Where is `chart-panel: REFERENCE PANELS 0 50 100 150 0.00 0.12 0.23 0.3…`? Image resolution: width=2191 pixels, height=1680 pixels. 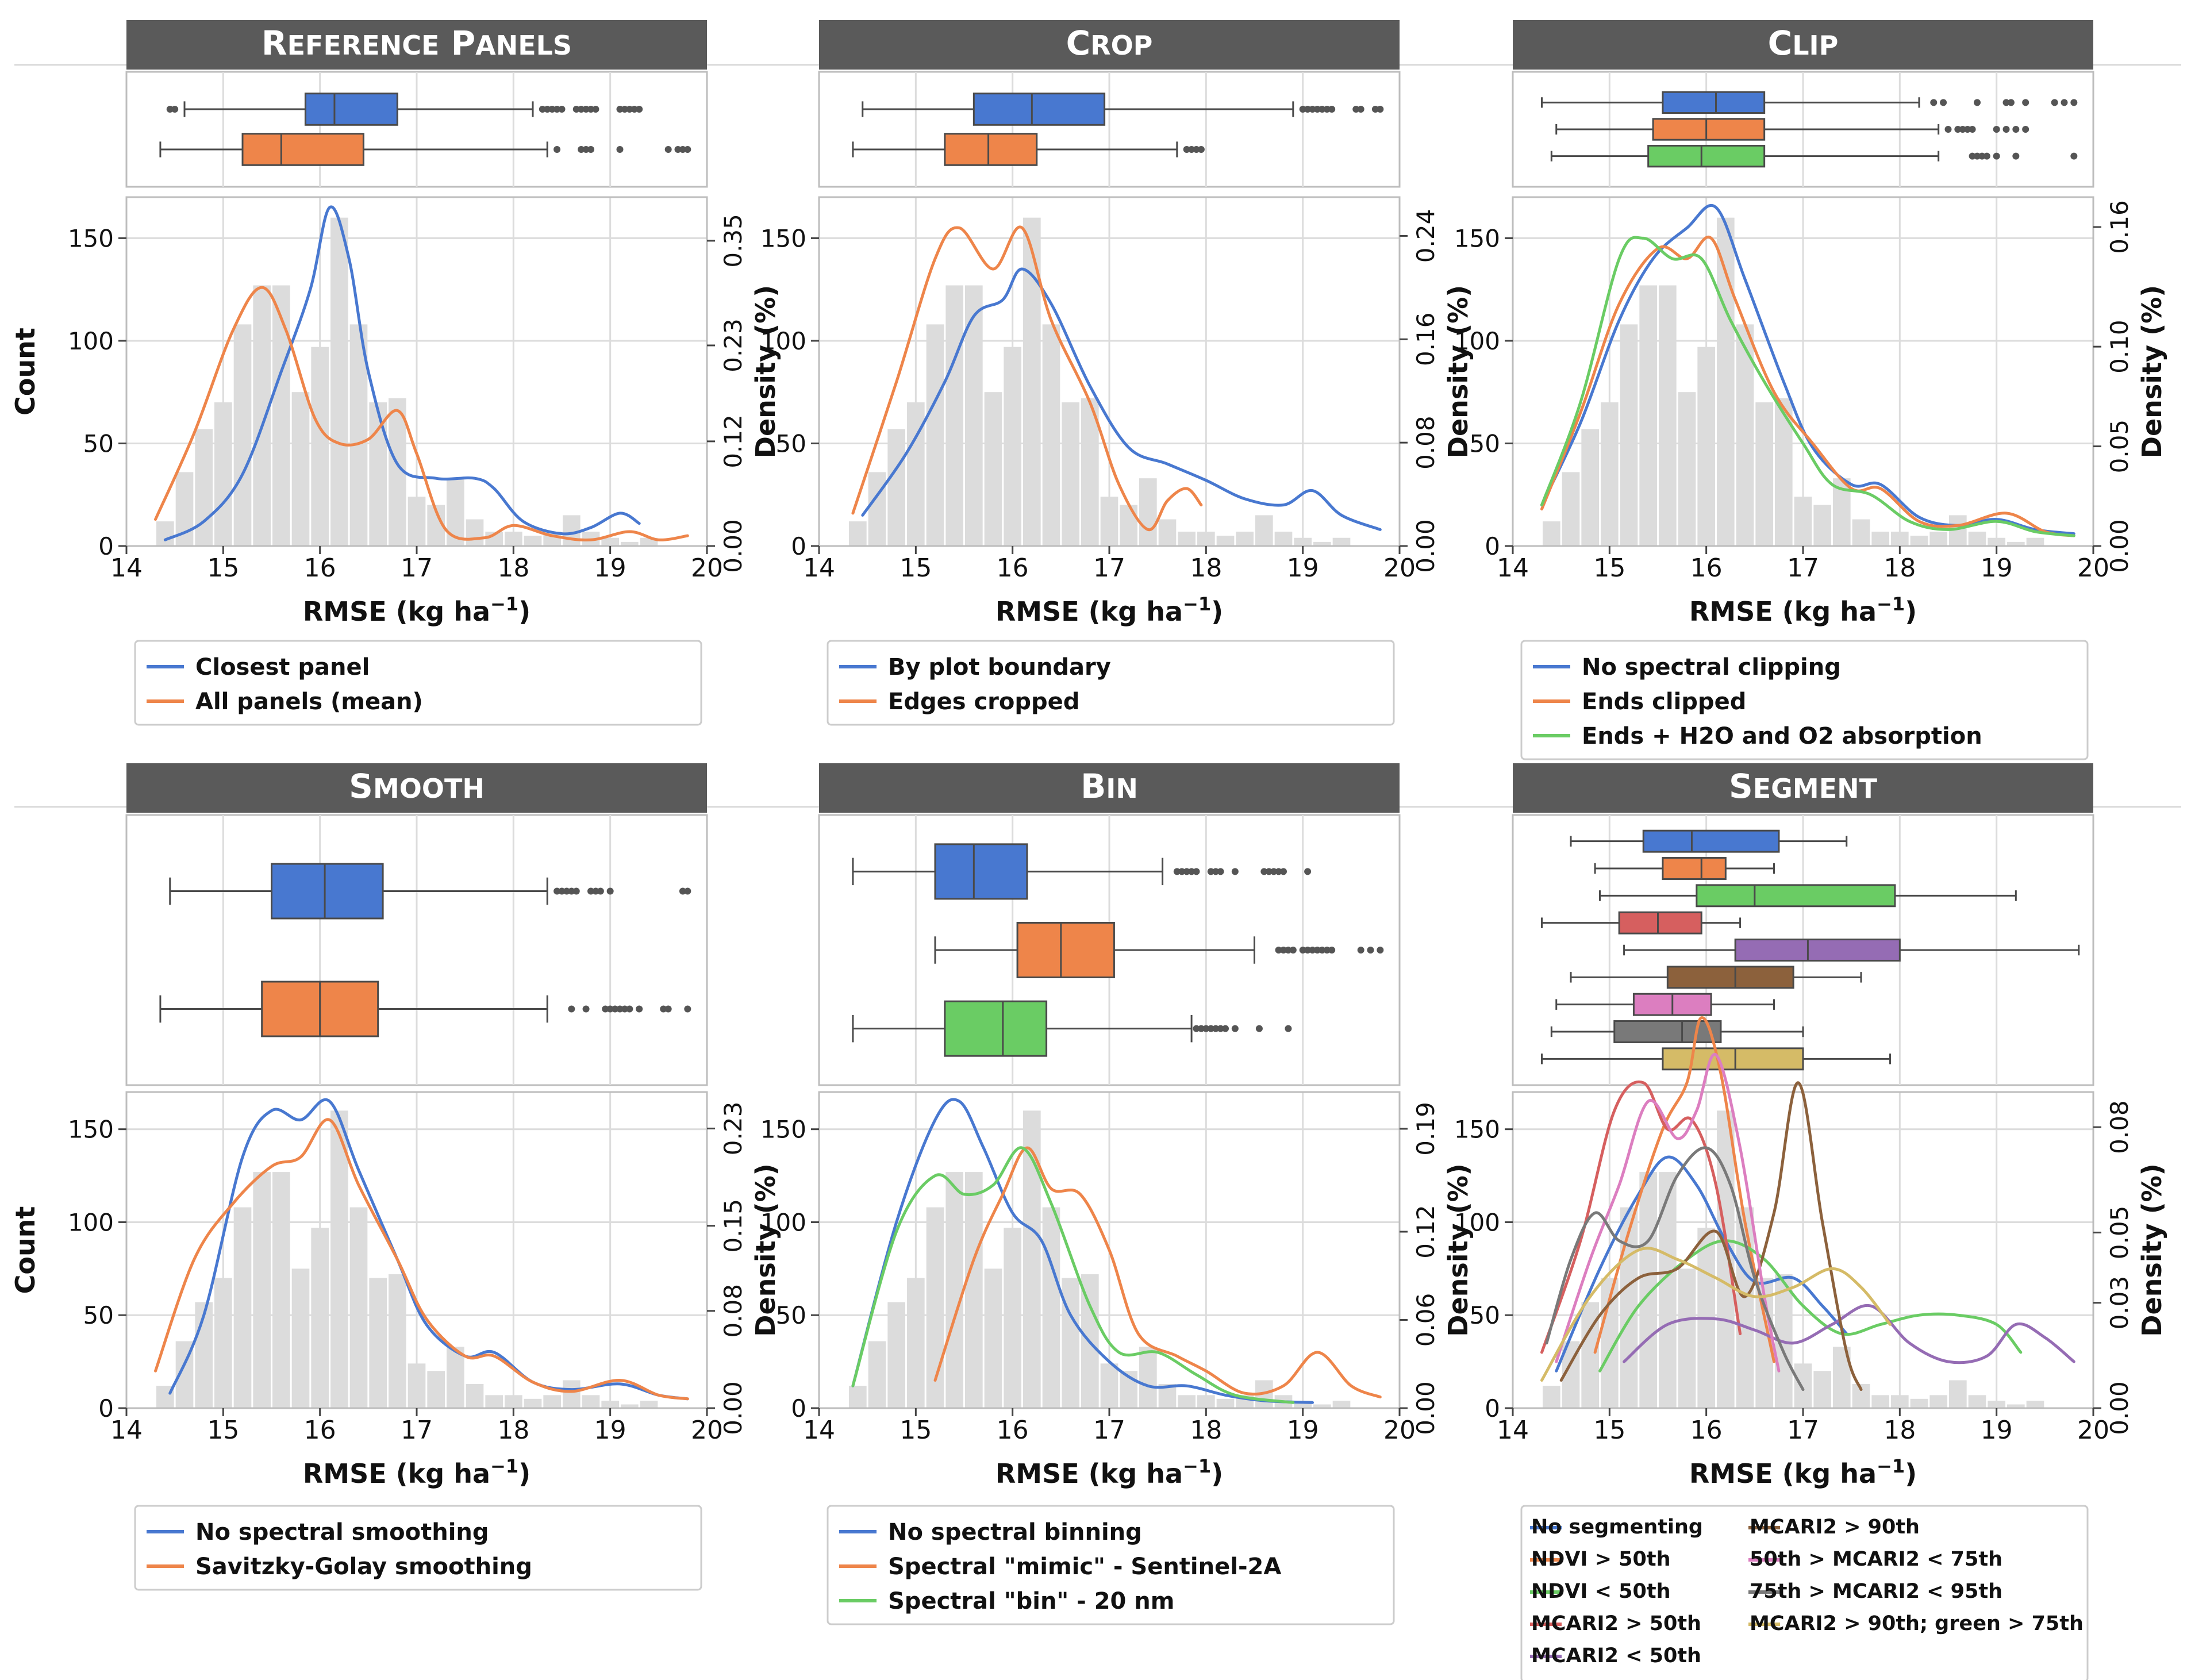
chart-panel: REFERENCE PANELS 0 50 100 150 0.00 0.12 0.23 0.3… is located at coordinates (395, 373).